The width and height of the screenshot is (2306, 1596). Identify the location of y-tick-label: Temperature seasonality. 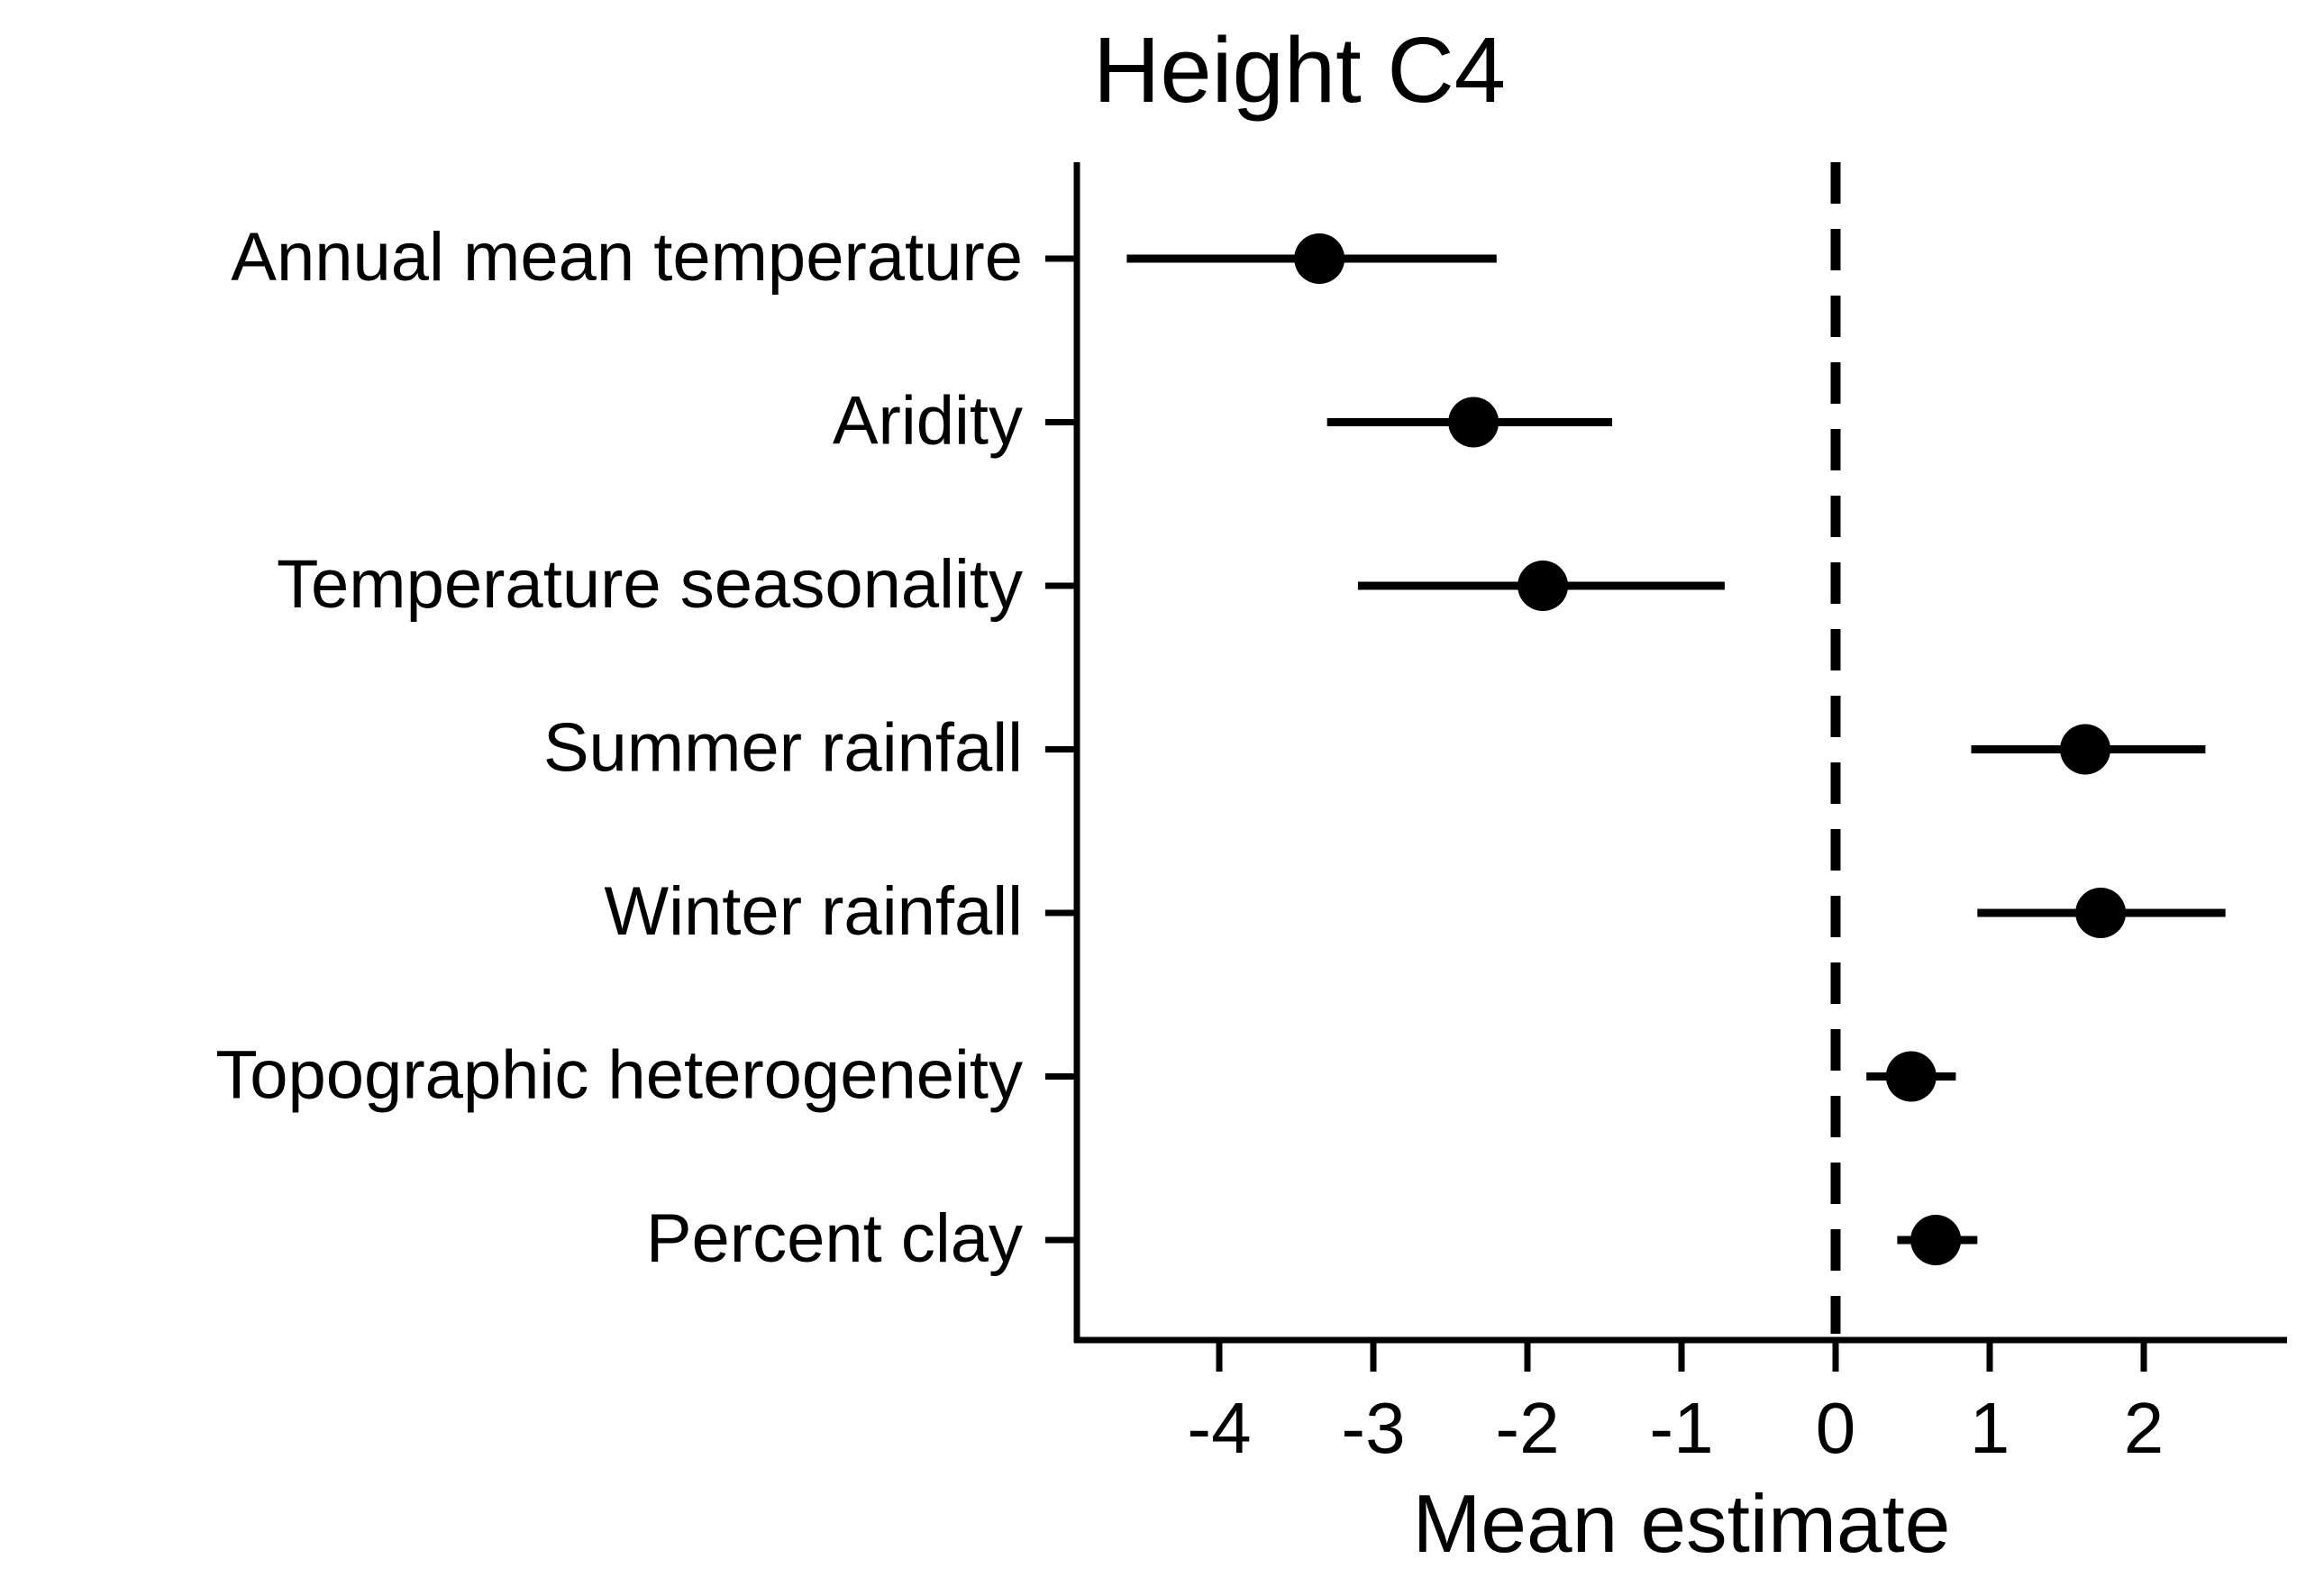
(650, 585).